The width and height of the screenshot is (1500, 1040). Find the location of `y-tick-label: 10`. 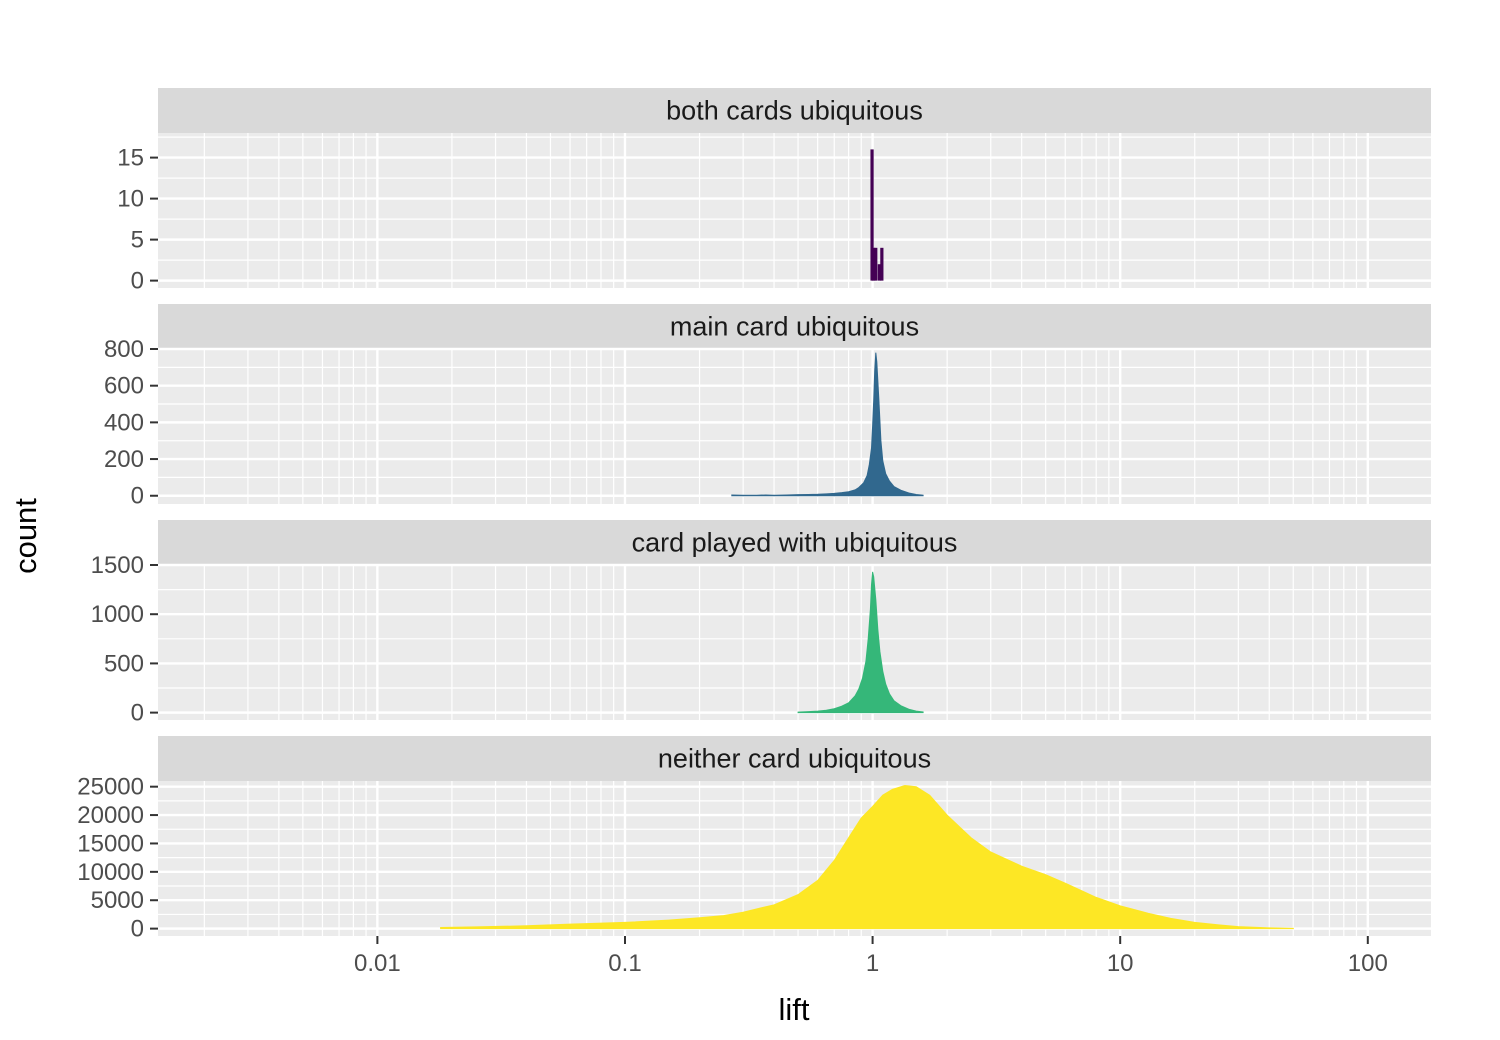

y-tick-label: 10 is located at coordinates (130, 199).